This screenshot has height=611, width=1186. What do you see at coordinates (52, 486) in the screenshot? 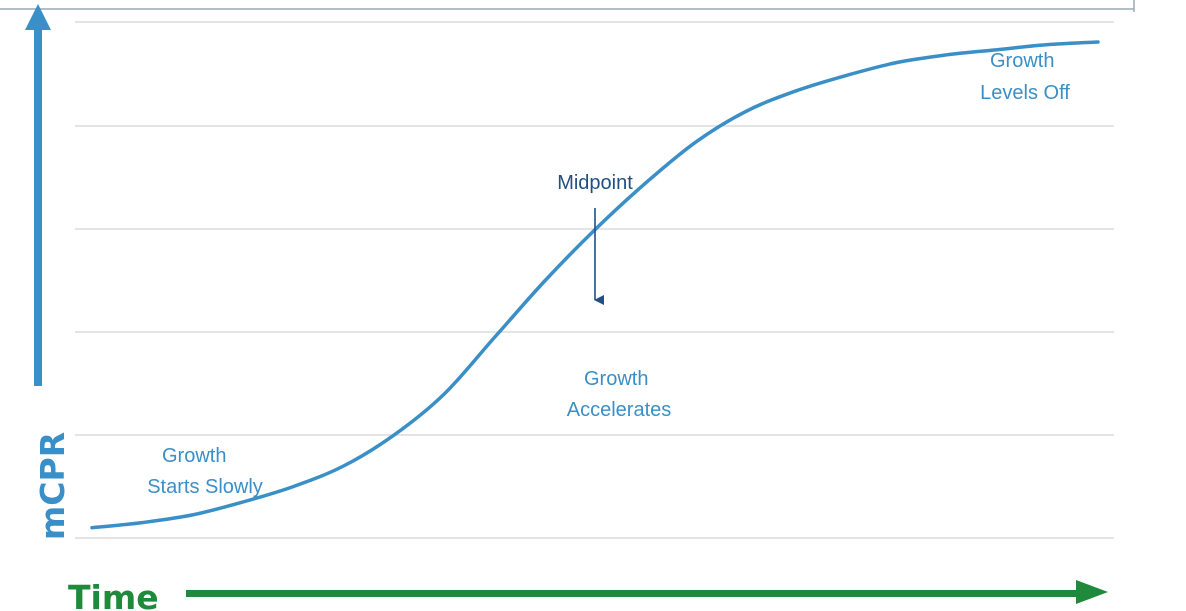
I see `y-axis-label: mCPR` at bounding box center [52, 486].